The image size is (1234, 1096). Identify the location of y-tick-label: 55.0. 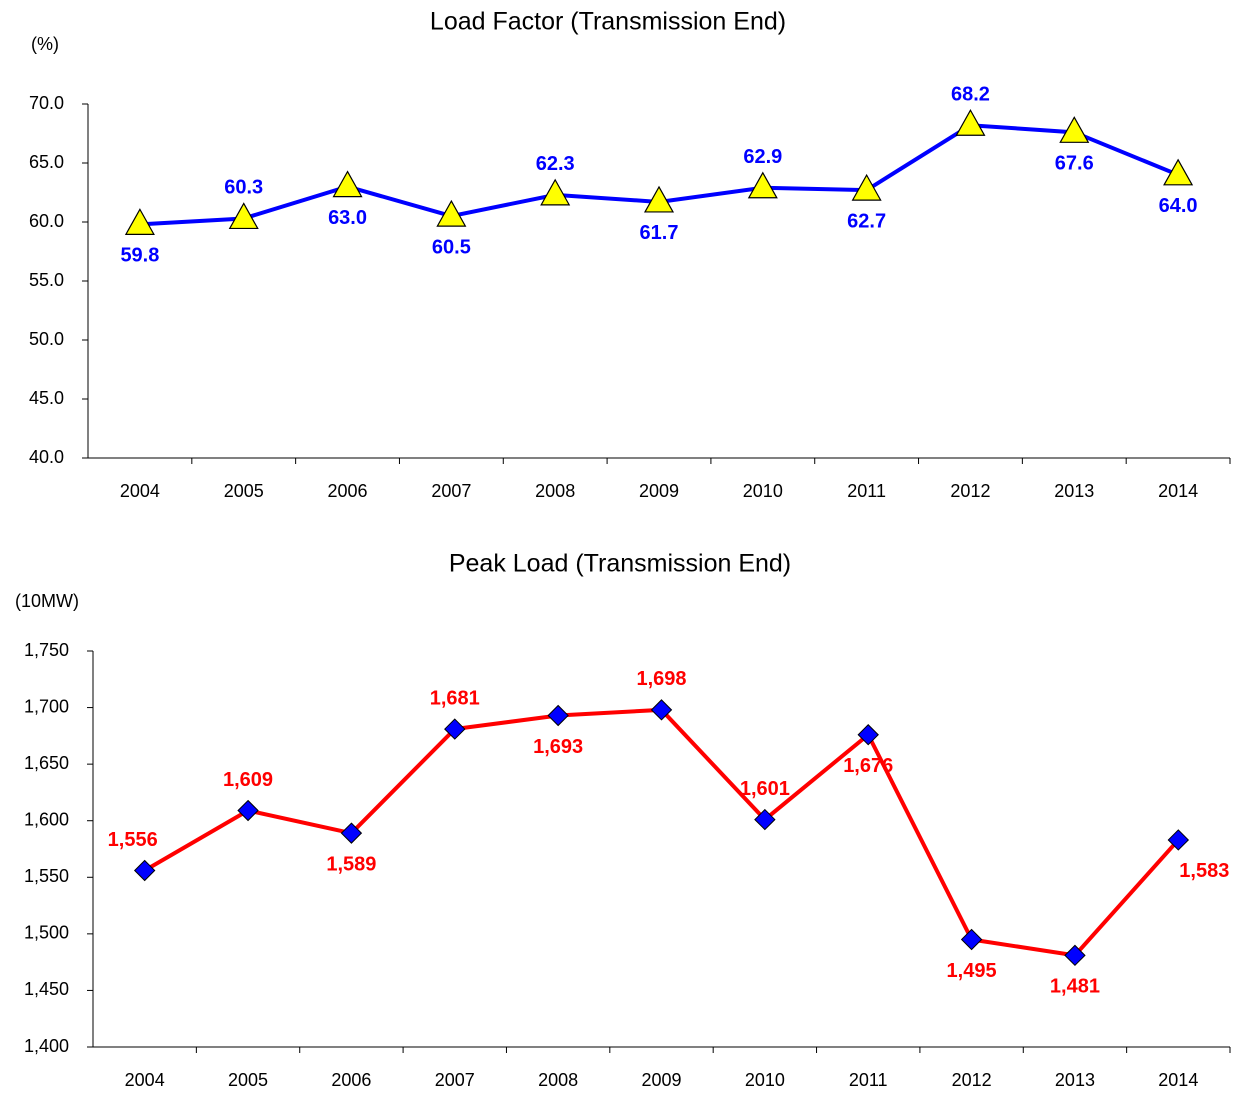
(46, 280).